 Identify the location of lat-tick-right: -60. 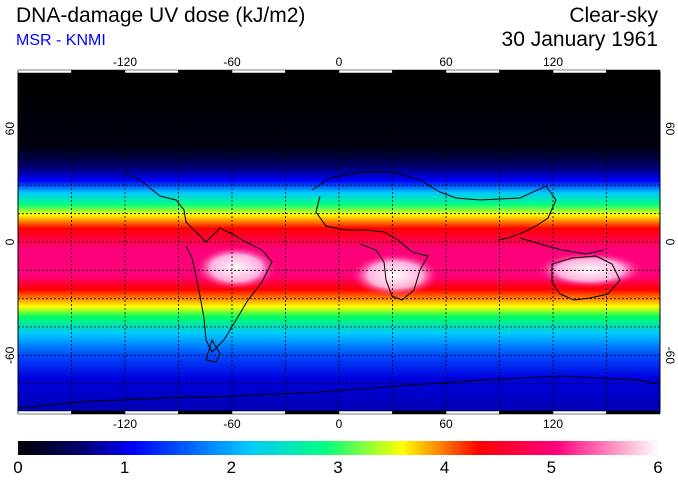
(670, 356).